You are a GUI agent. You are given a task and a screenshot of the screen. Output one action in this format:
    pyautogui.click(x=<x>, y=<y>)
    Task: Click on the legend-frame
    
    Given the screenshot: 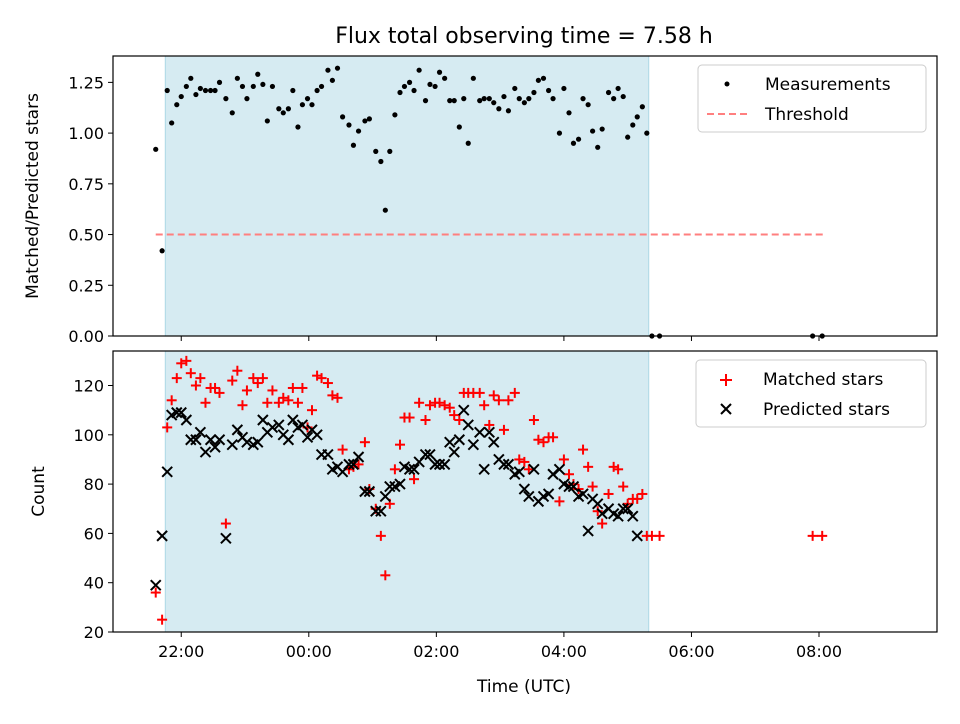 What is the action you would take?
    pyautogui.click(x=811, y=393)
    